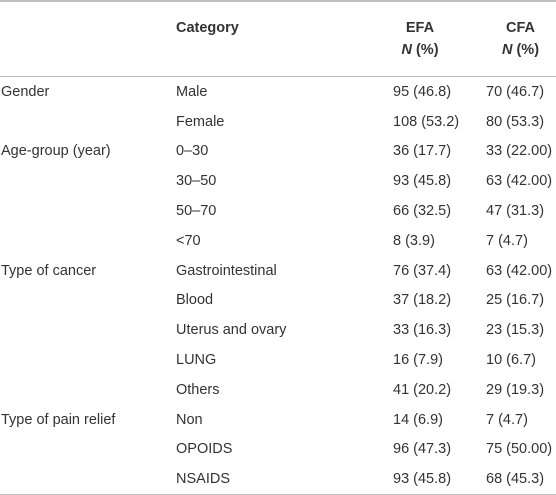  Describe the element at coordinates (519, 151) in the screenshot. I see `row-cfa: 33 (22.00)` at that location.